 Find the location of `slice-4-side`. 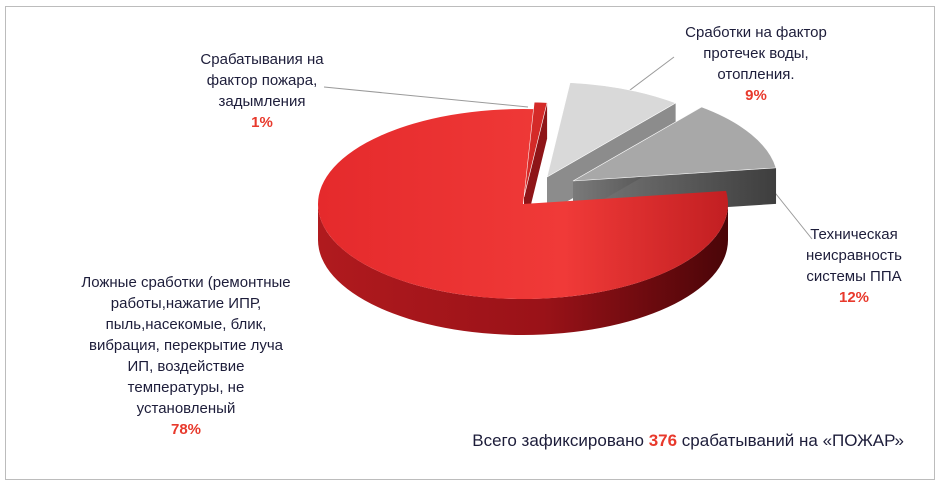

slice-4-side is located at coordinates (523, 269).